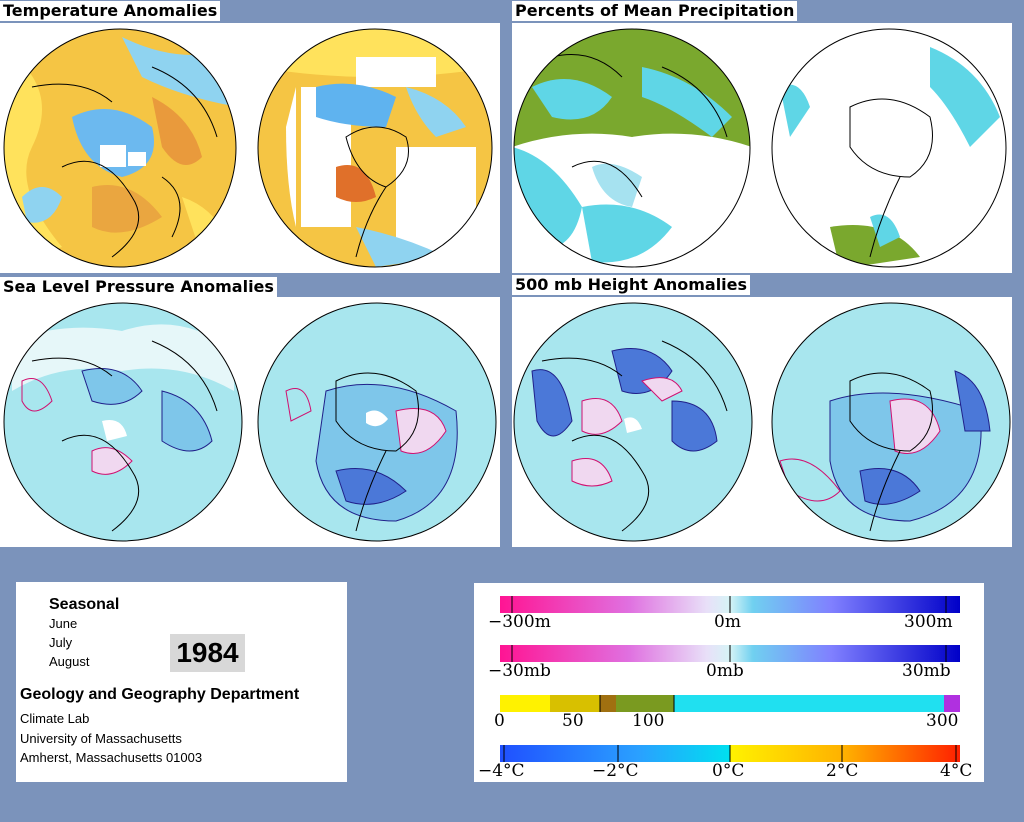 The width and height of the screenshot is (1024, 822). Describe the element at coordinates (842, 771) in the screenshot. I see `temperature-scale-label: 2°C` at that location.